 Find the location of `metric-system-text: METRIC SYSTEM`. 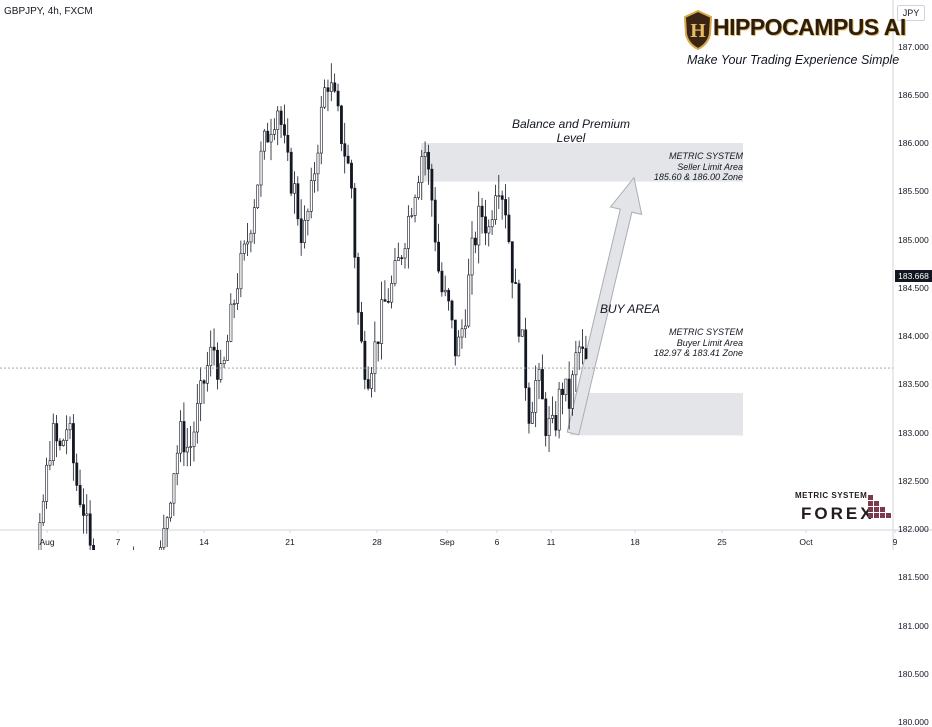

metric-system-text: METRIC SYSTEM is located at coordinates (831, 495).